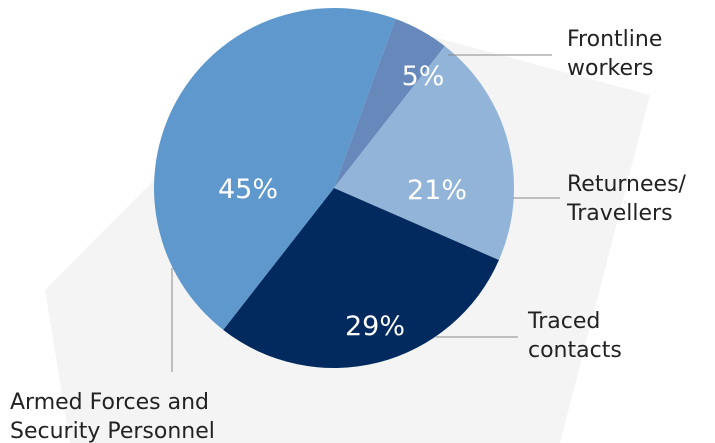  I want to click on category-label-traced-contacts: Traced contacts, so click(574, 336).